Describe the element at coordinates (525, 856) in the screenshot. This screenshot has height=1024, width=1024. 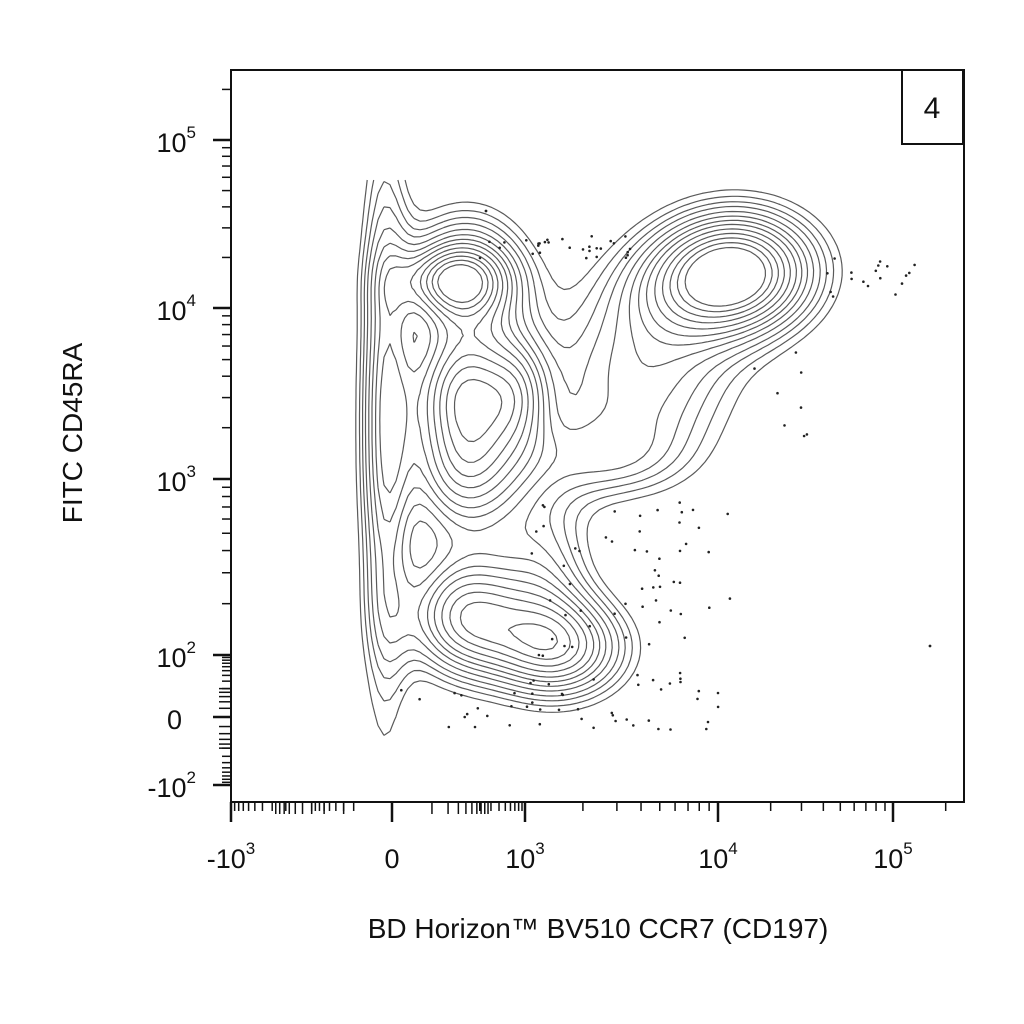
I see `x-tick-label: 10³` at that location.